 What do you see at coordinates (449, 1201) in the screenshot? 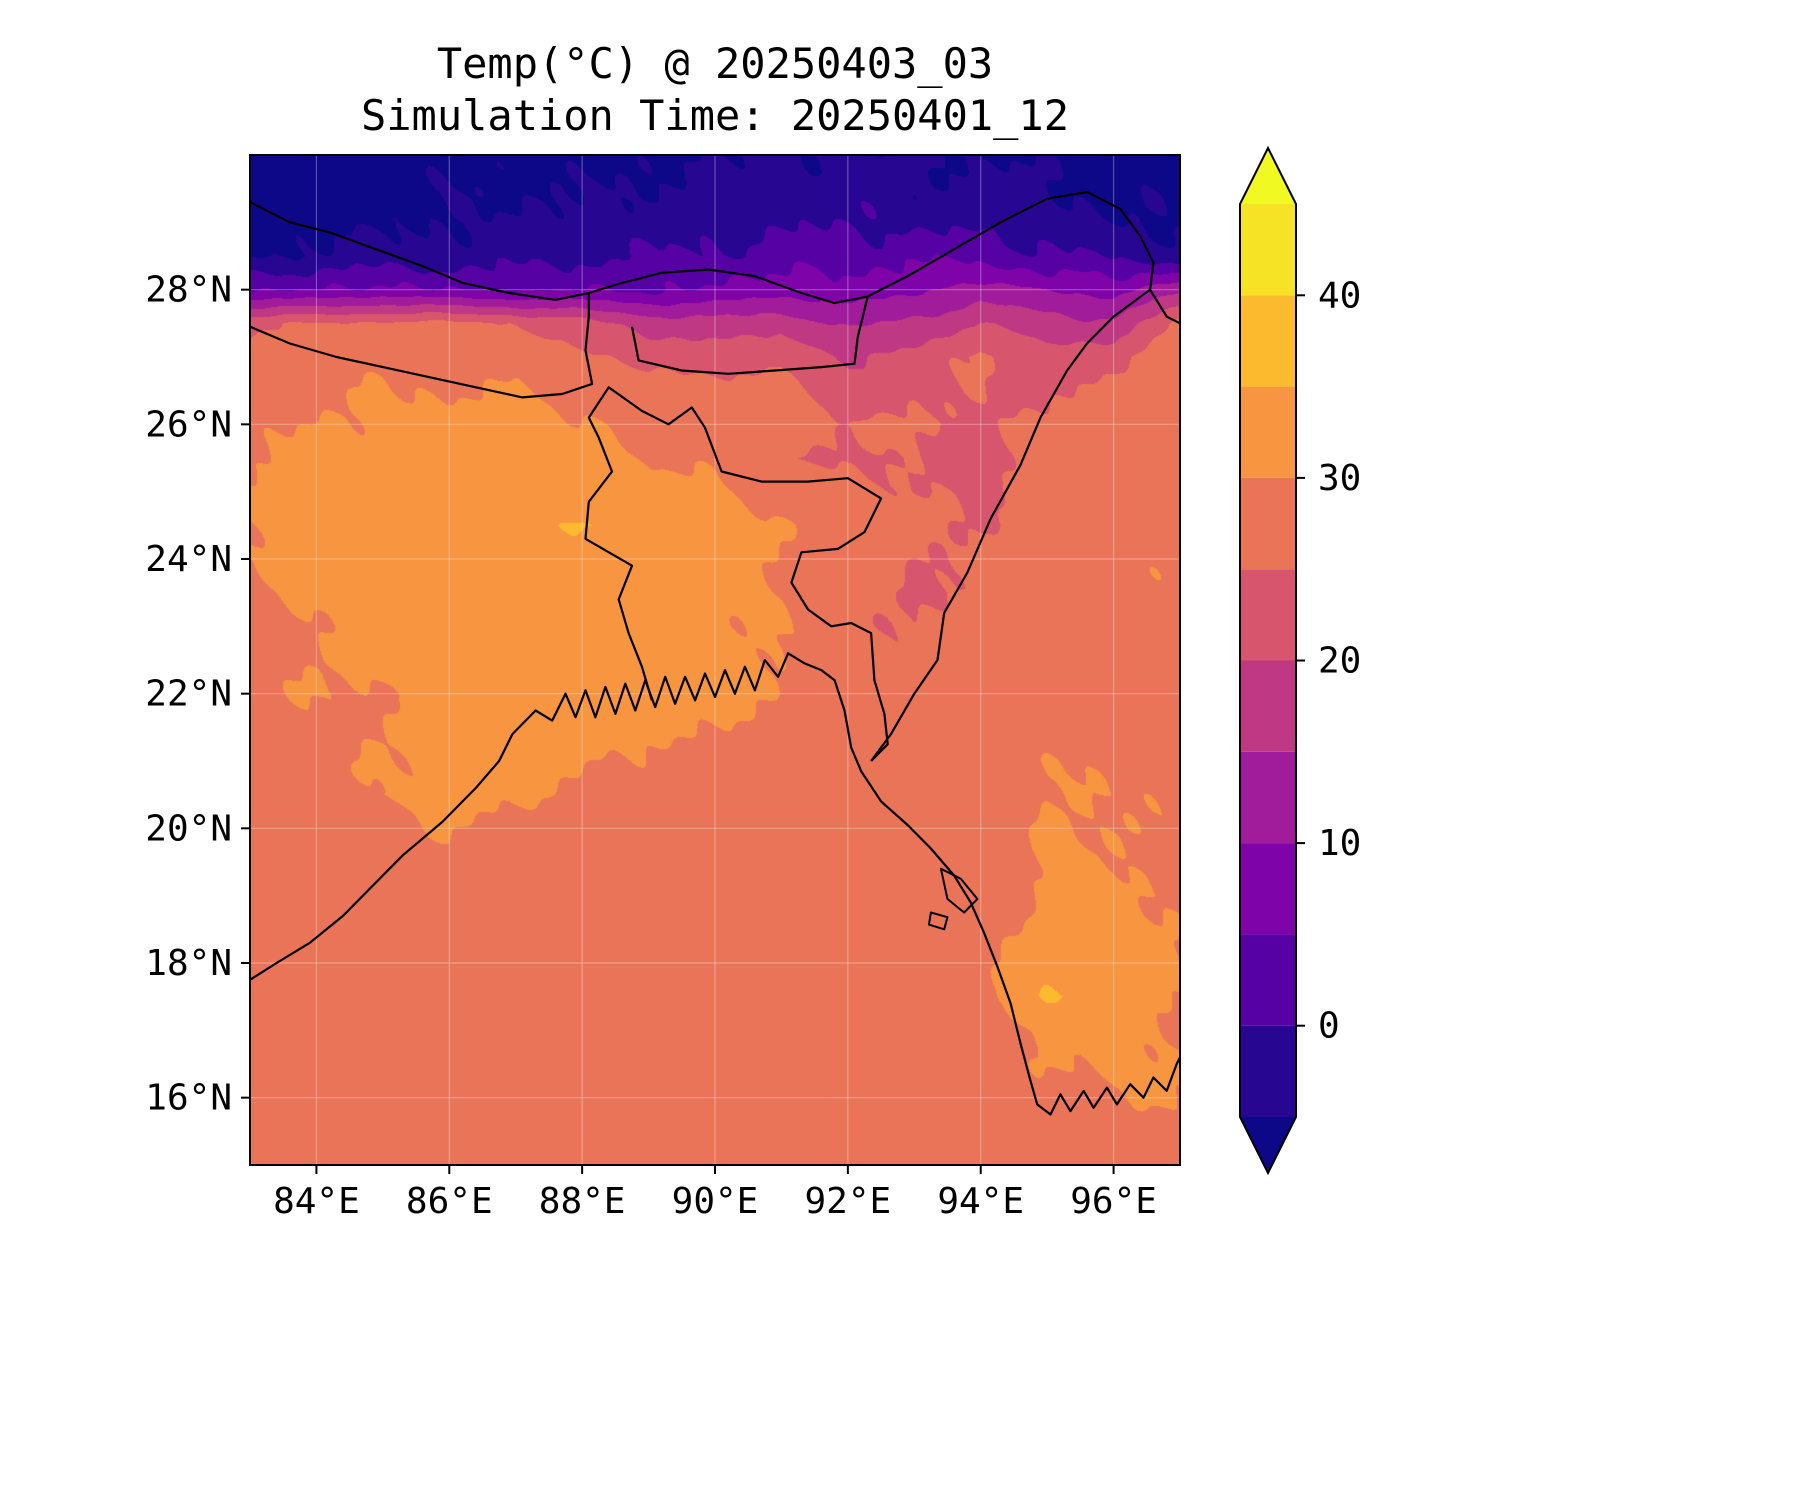
I see `x-tick-label: 86°E` at bounding box center [449, 1201].